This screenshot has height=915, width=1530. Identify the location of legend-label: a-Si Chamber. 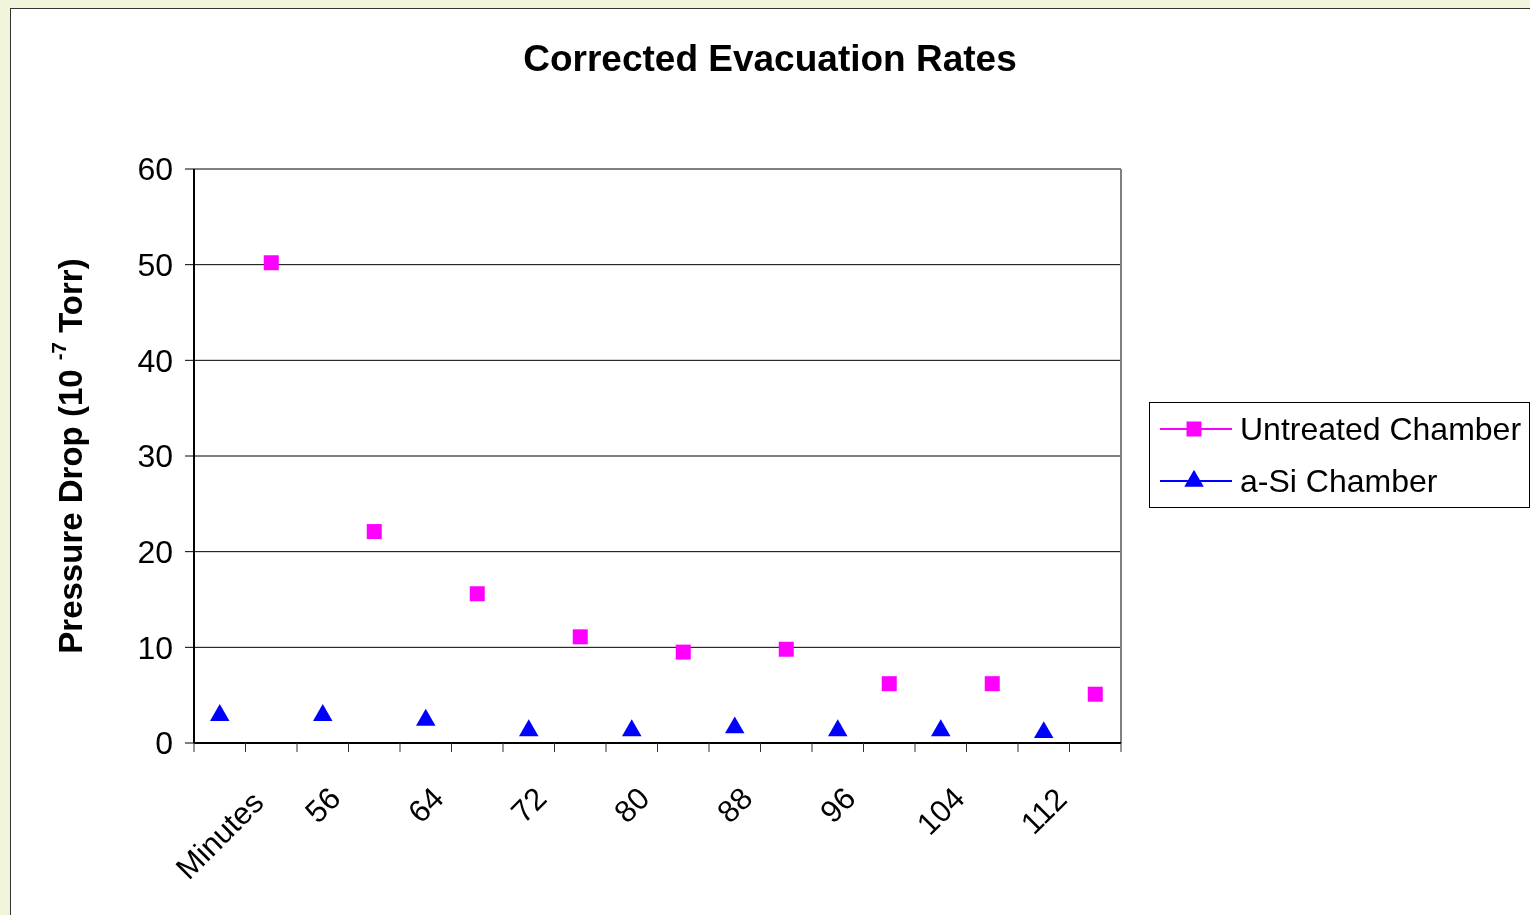
(1339, 481).